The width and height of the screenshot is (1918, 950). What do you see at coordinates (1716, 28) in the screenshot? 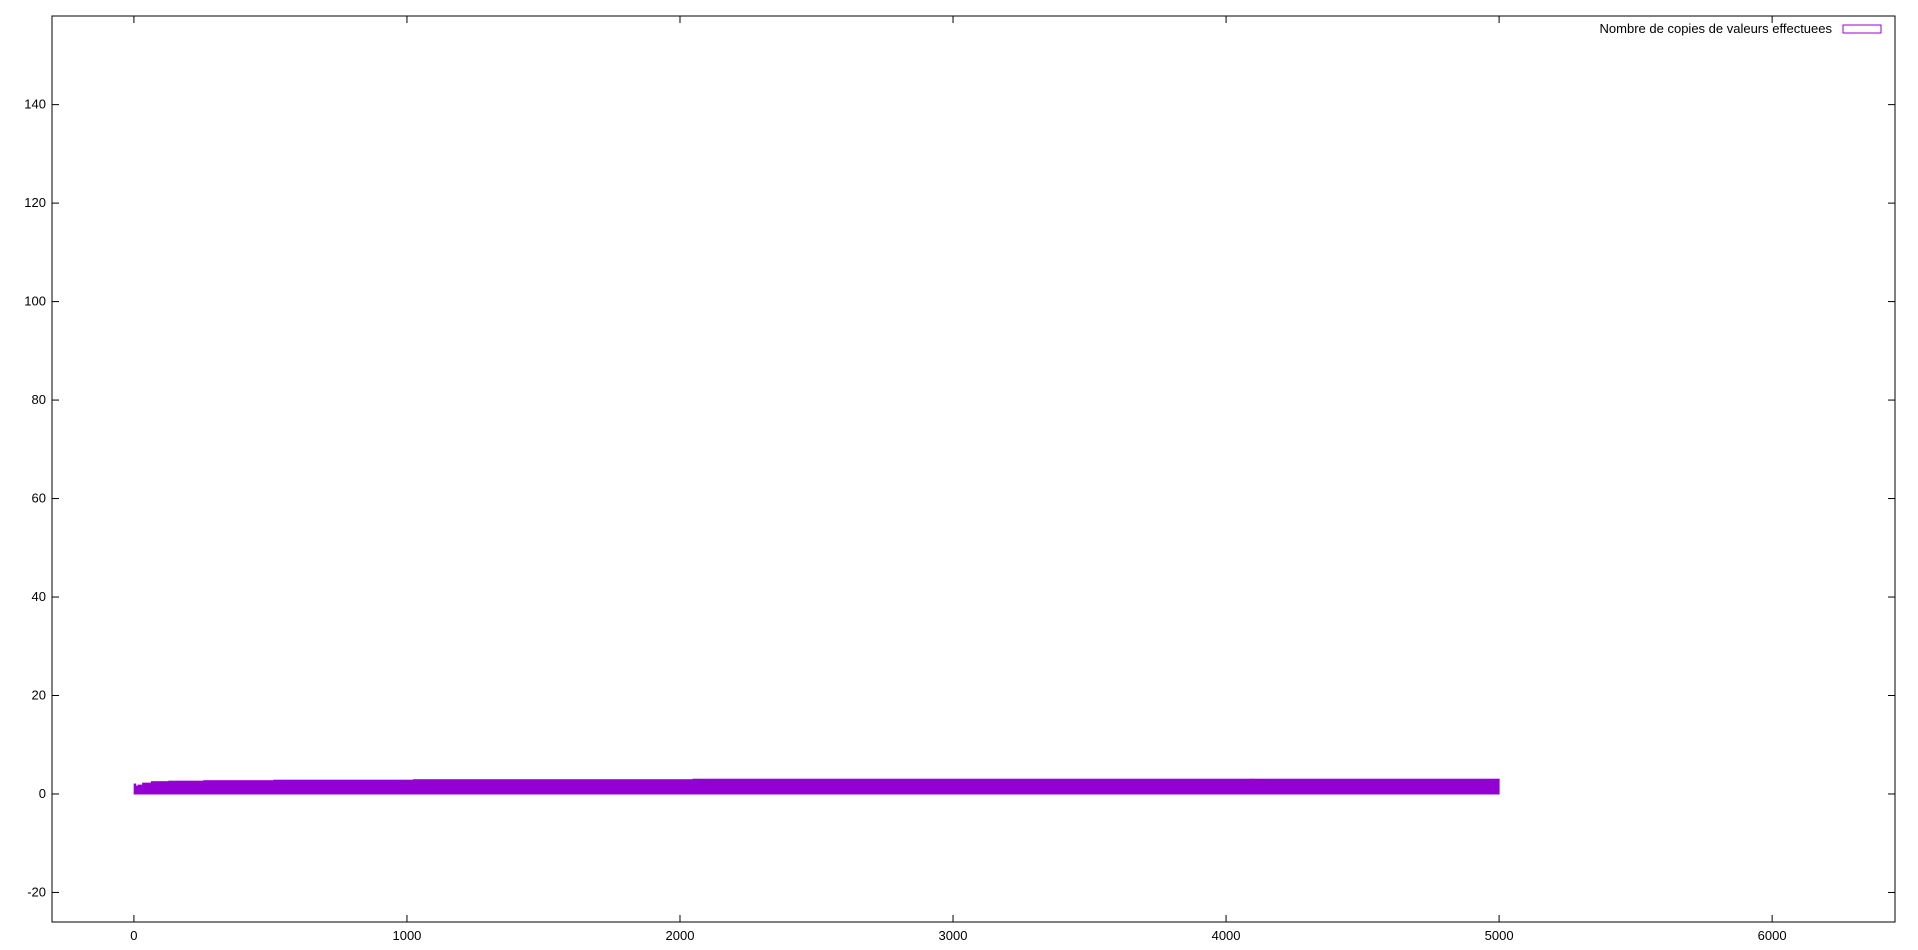
I see `legend-label: Nombre de copies de valeurs effectuees` at bounding box center [1716, 28].